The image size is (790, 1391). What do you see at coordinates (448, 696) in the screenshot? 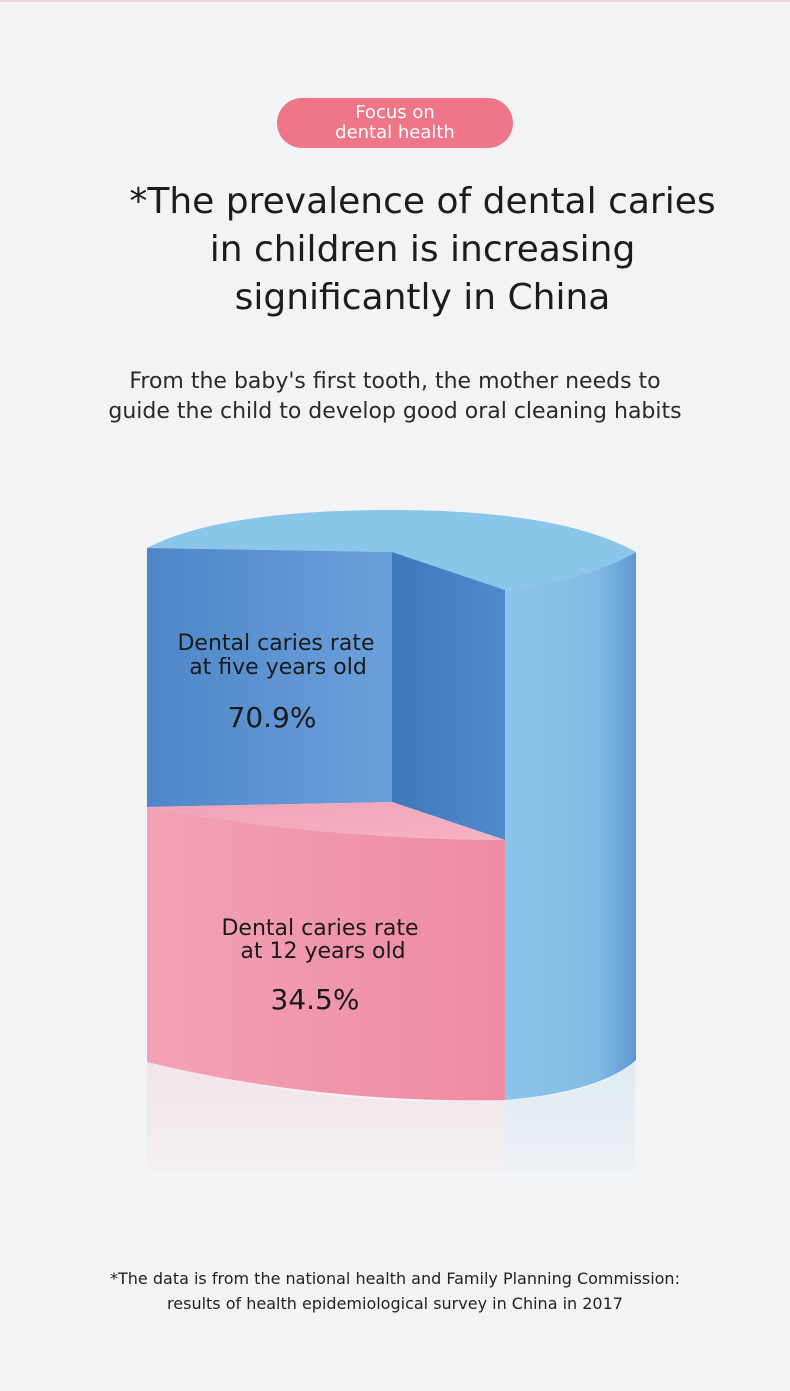
I see `blue-segment-inner` at bounding box center [448, 696].